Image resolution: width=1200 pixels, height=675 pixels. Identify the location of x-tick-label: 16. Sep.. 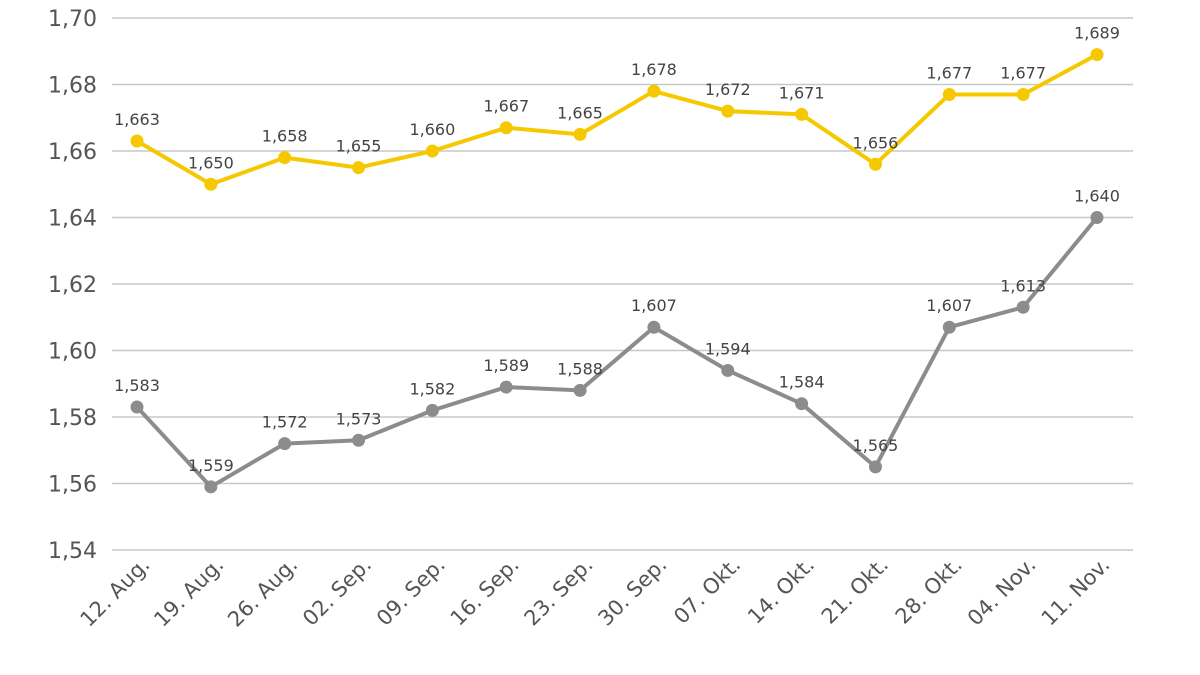
(485, 592).